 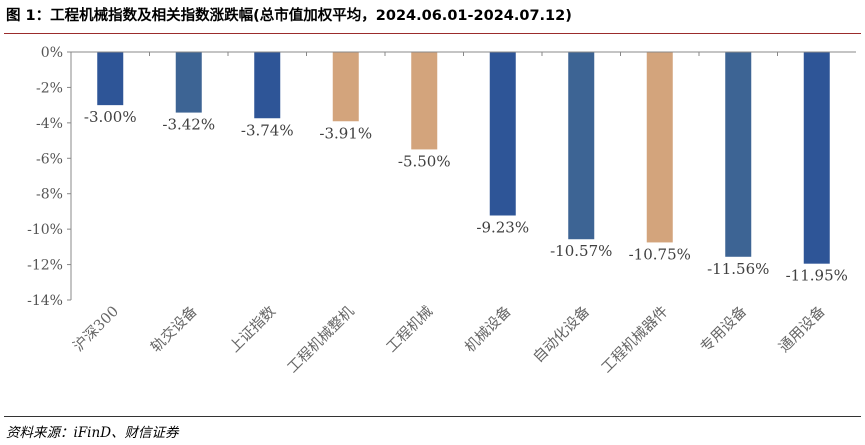 I want to click on x-category-label: 轨交设备, so click(x=174, y=329).